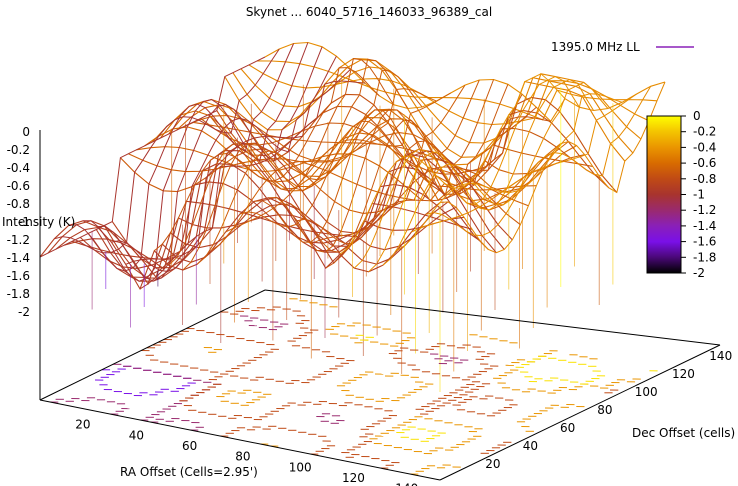 The width and height of the screenshot is (738, 486). I want to click on colorbar-rect, so click(664, 194).